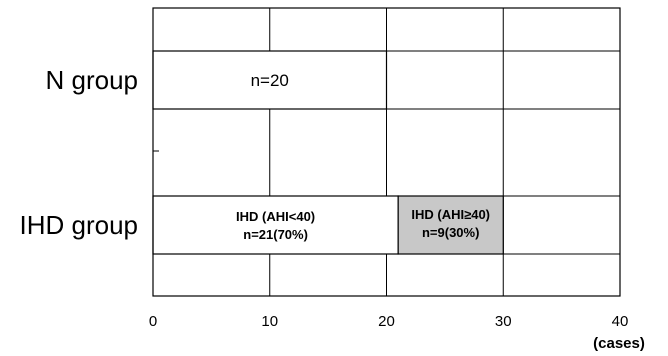  I want to click on x-tick-labels: 0 10 20 30 40, so click(389, 321).